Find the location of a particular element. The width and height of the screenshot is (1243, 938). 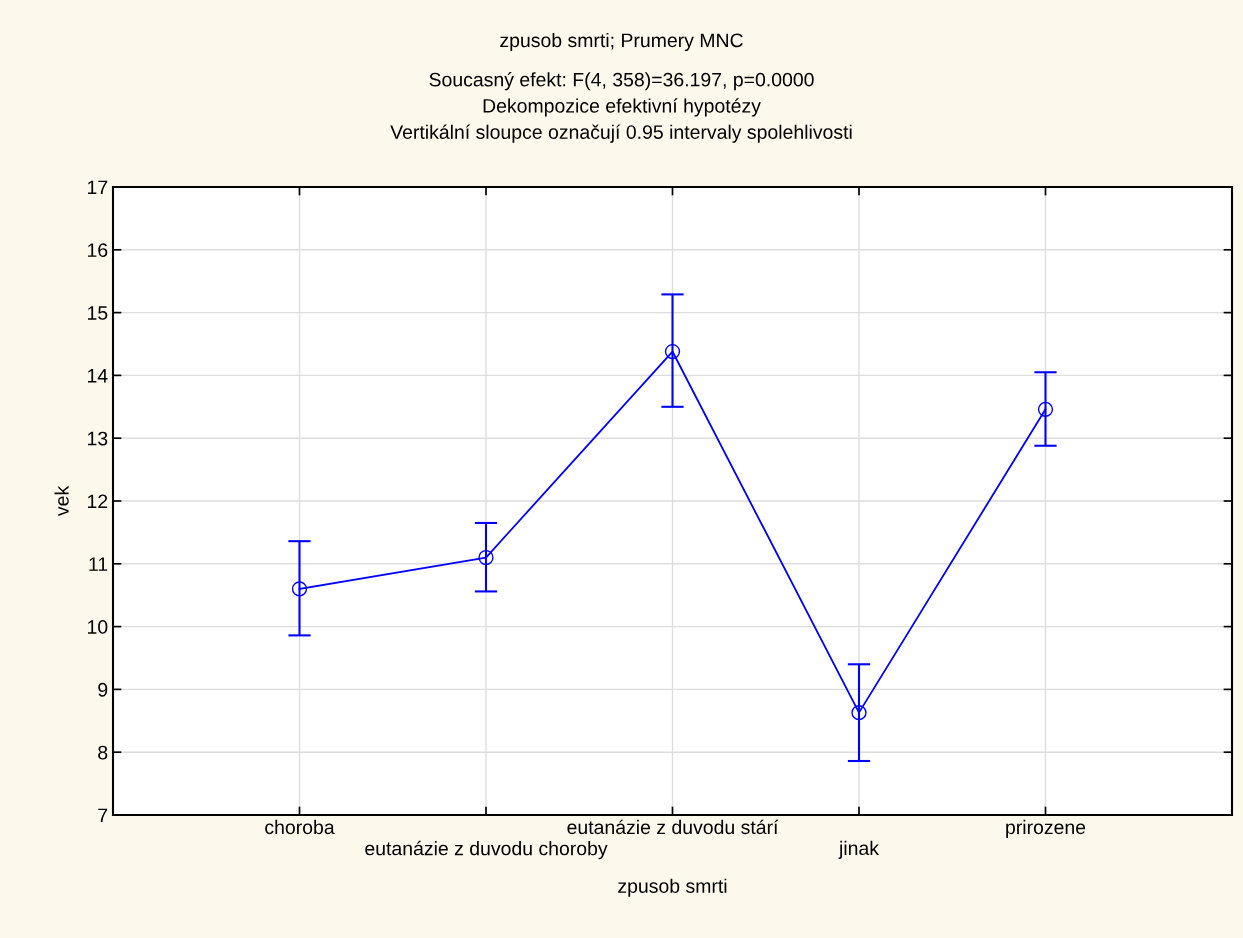

y-tick-label: 15 is located at coordinates (98, 313).